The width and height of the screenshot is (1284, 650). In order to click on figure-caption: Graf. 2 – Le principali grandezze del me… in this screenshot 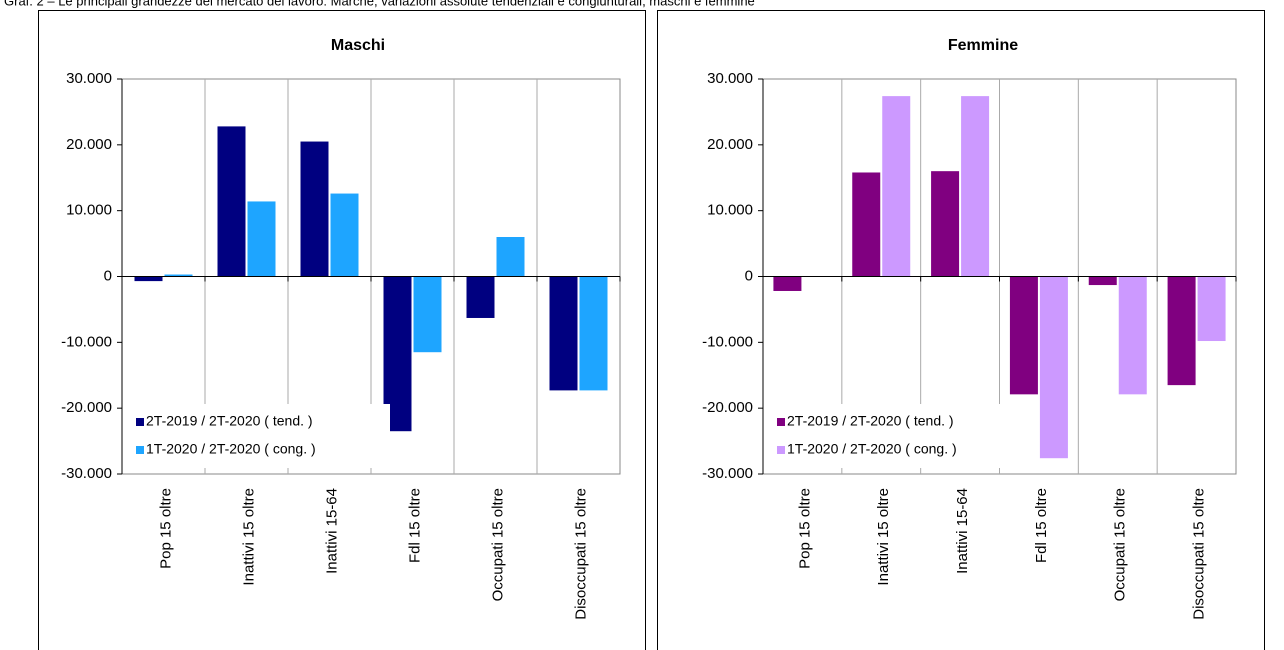, I will do `click(379, 4)`.